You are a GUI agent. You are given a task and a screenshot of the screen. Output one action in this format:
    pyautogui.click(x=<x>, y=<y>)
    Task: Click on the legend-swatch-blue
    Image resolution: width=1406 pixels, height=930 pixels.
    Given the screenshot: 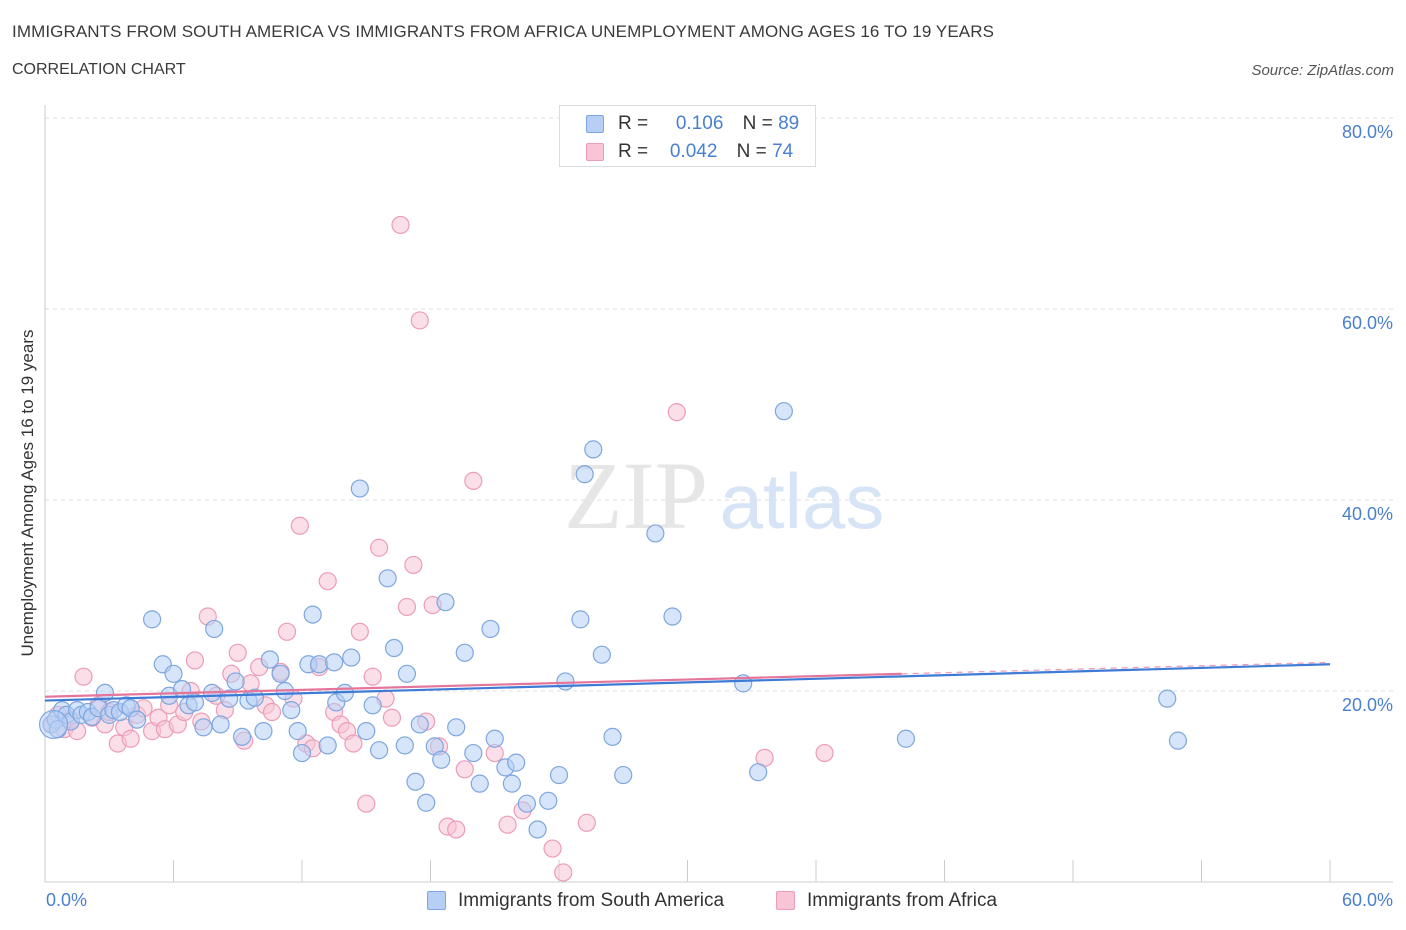 What is the action you would take?
    pyautogui.click(x=595, y=124)
    